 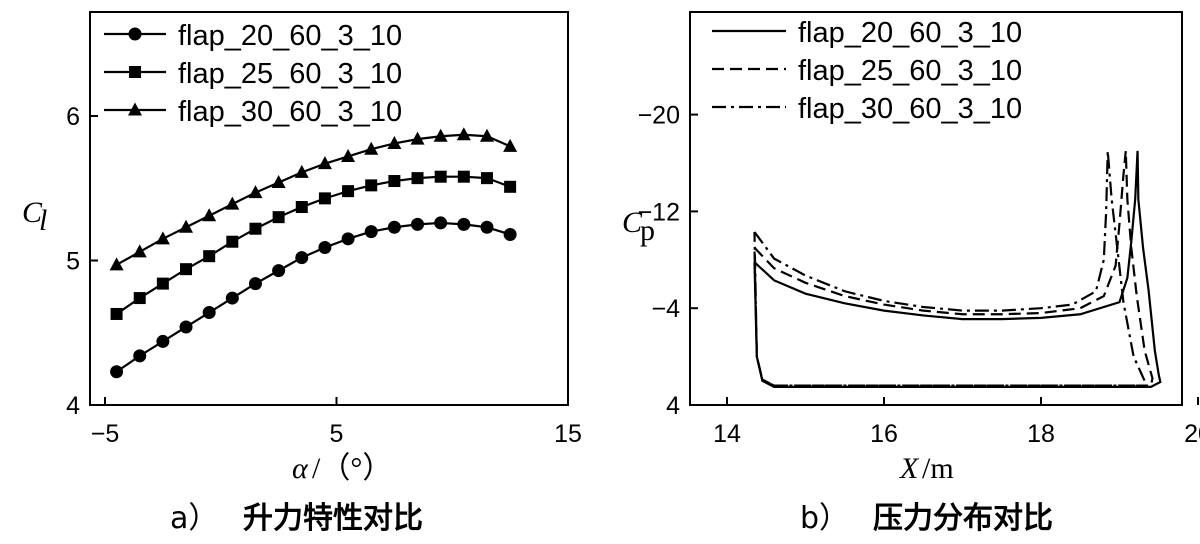 I want to click on y-tick-label-a: 4, so click(x=73, y=406).